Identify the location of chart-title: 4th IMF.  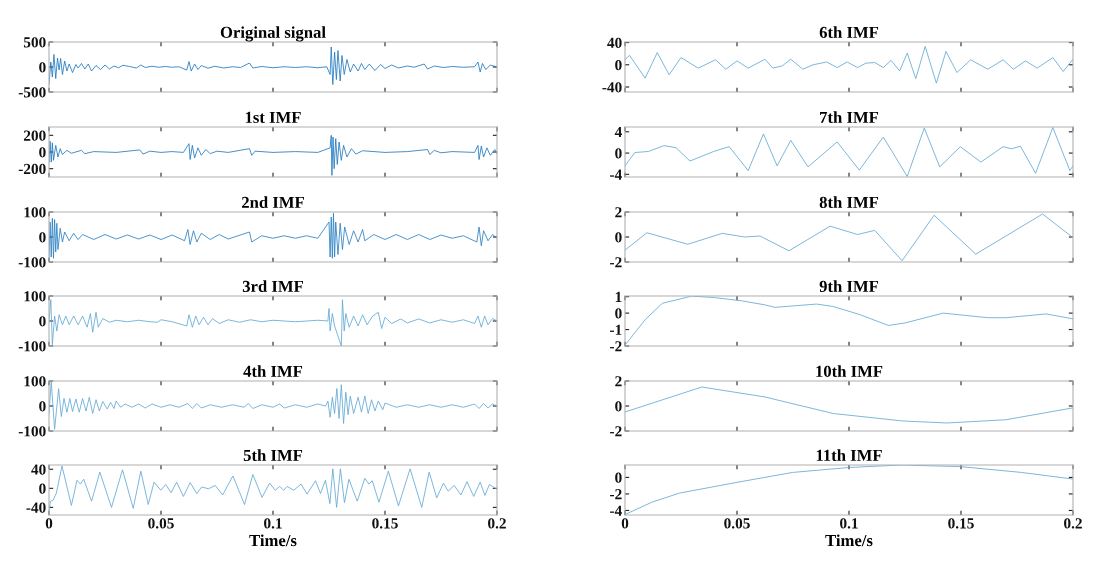
(273, 371).